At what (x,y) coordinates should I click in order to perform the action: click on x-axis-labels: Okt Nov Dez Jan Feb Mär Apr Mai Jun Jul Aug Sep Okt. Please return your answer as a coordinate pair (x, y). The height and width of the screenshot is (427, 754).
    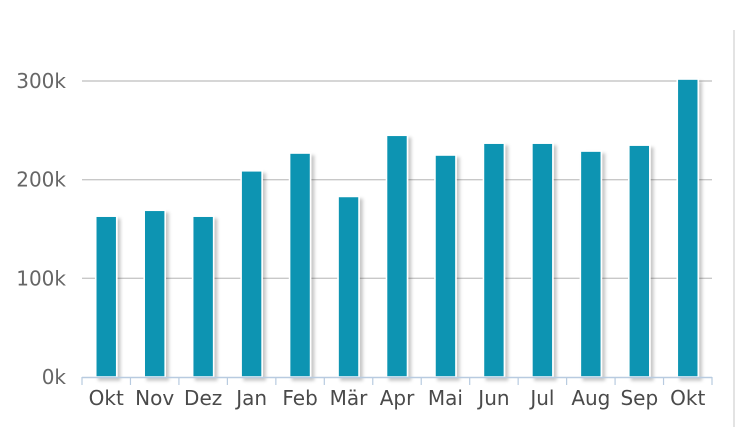
    Looking at the image, I should click on (397, 398).